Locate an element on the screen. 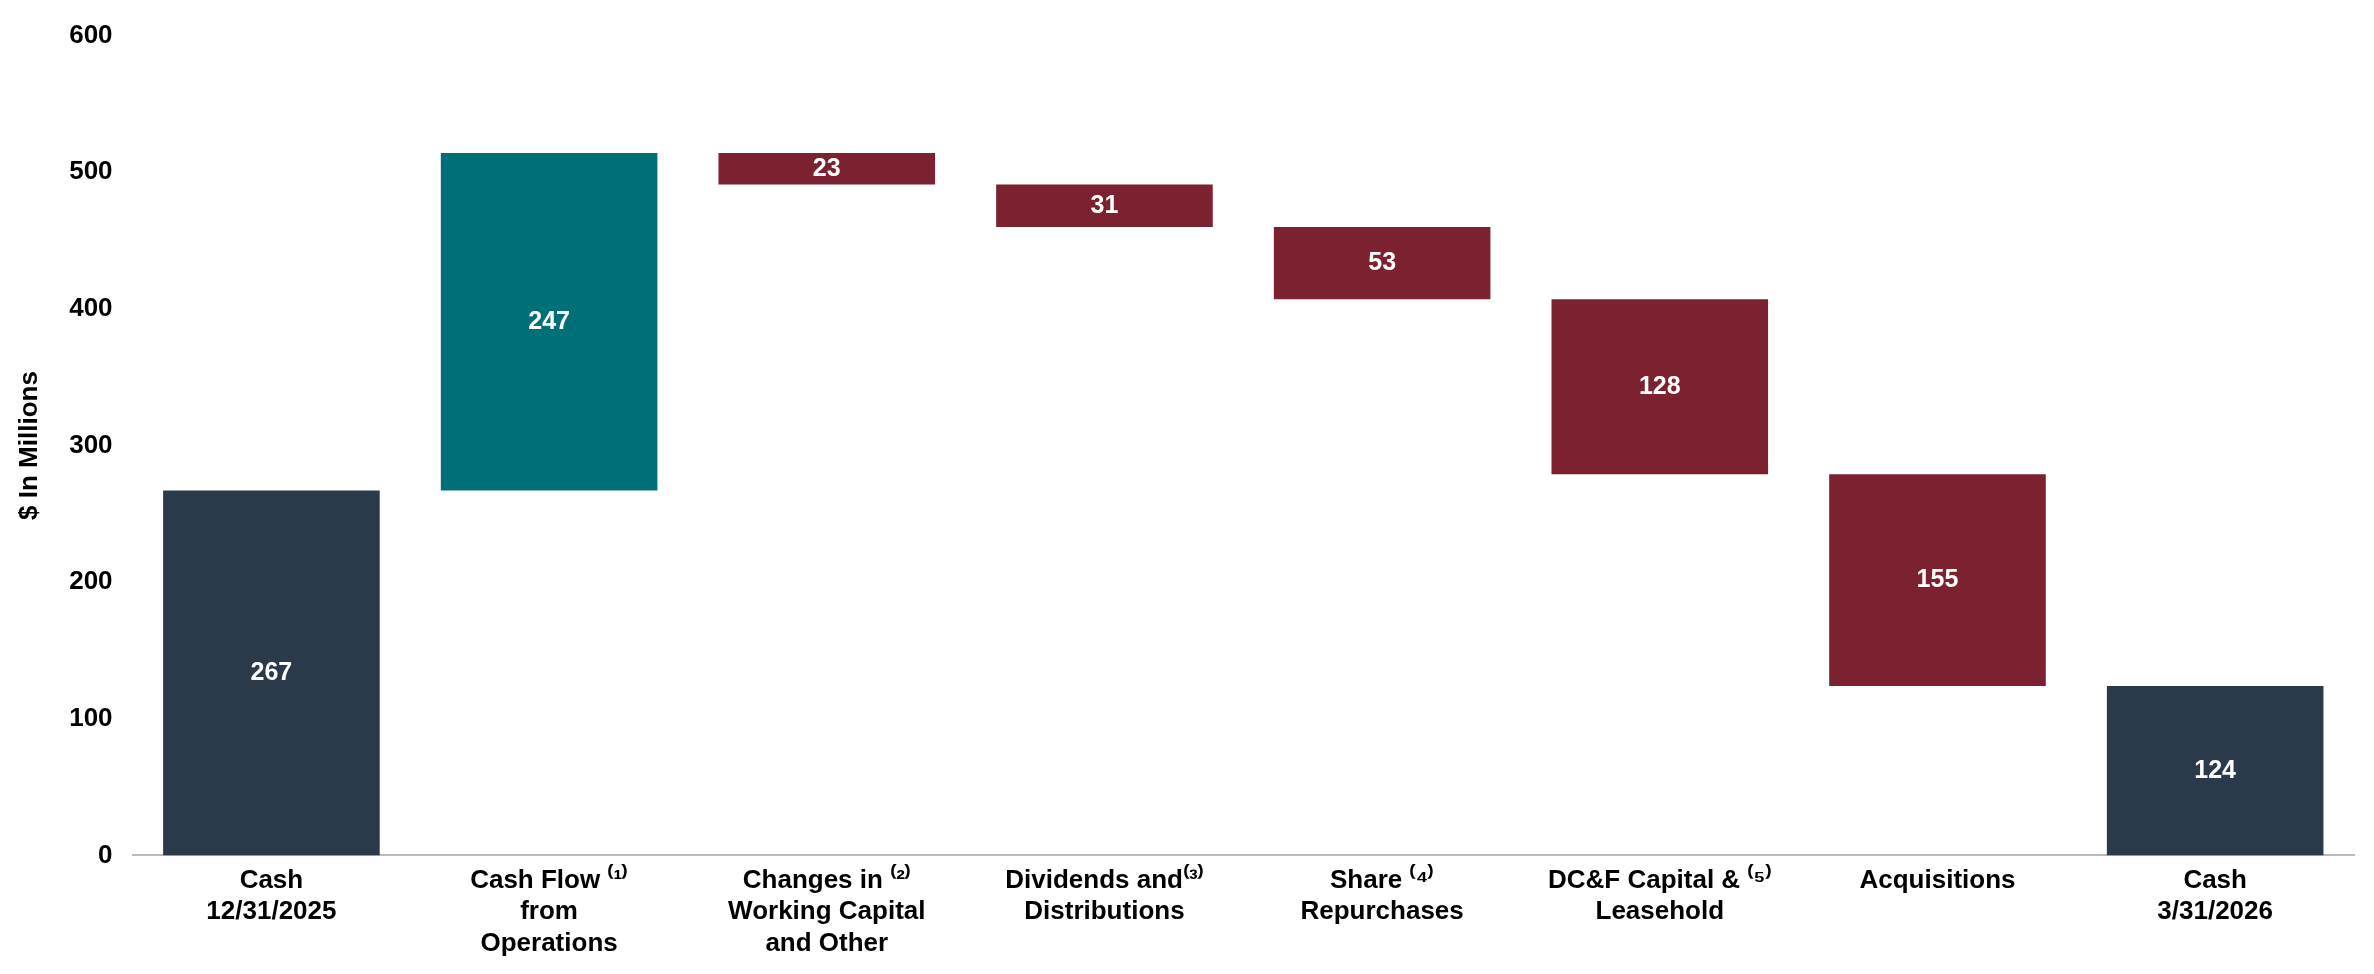  data-label: 53 is located at coordinates (1382, 260).